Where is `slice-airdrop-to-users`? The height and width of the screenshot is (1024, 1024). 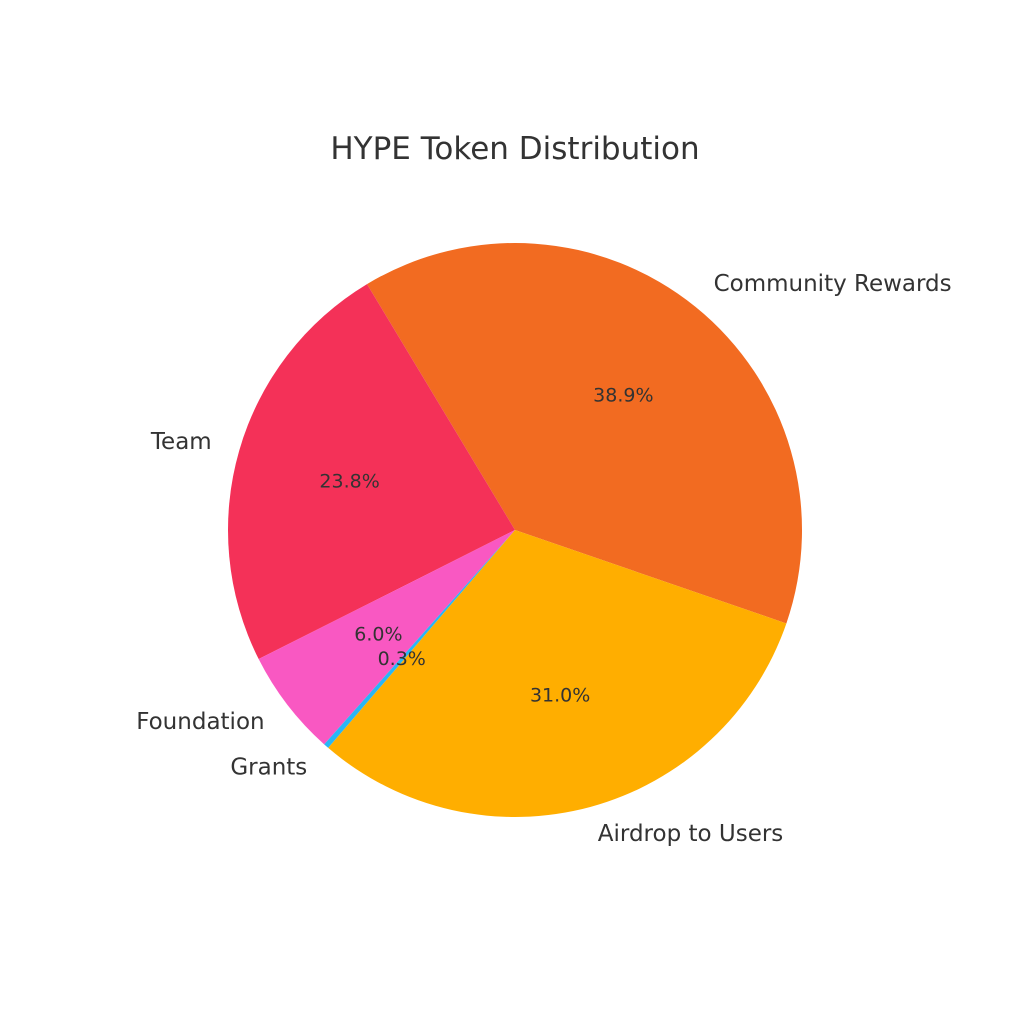
slice-airdrop-to-users is located at coordinates (557, 673).